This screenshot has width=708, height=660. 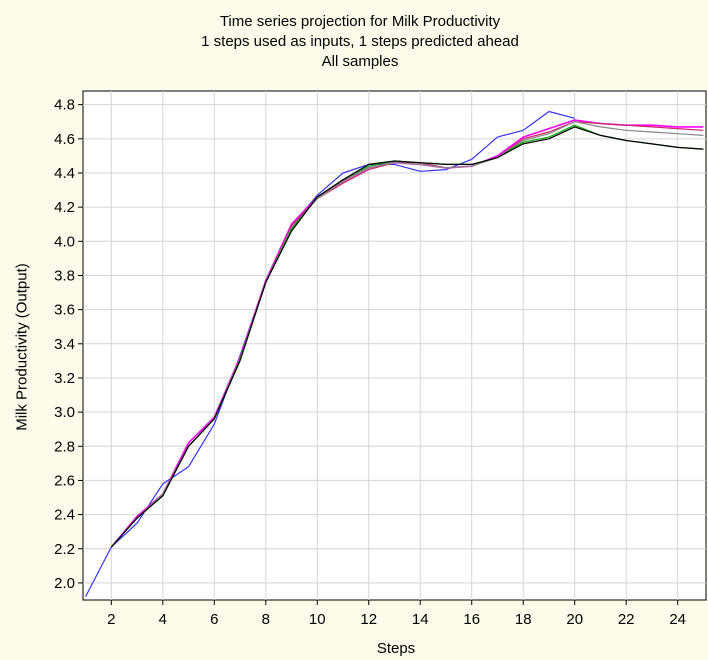 What do you see at coordinates (523, 619) in the screenshot?
I see `x-tick-label: 18` at bounding box center [523, 619].